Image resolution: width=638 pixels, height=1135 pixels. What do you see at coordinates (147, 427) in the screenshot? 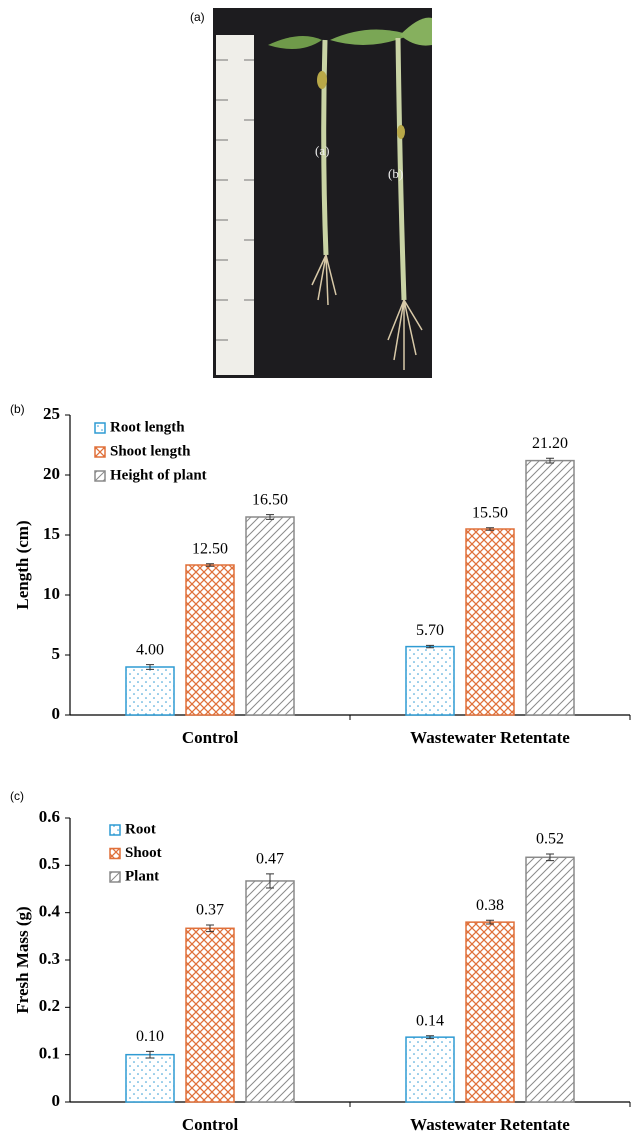
I see `legend-label: Root length` at bounding box center [147, 427].